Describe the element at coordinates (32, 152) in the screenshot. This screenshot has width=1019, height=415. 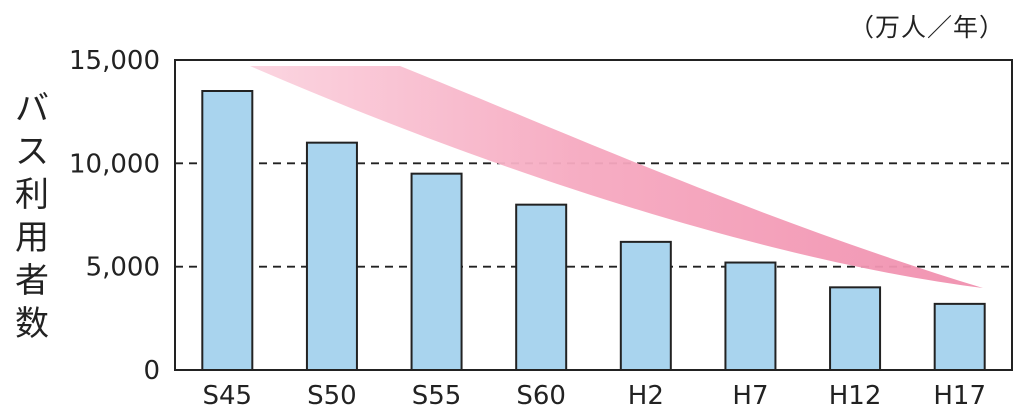
I see `y-axis-label-char: ス` at that location.